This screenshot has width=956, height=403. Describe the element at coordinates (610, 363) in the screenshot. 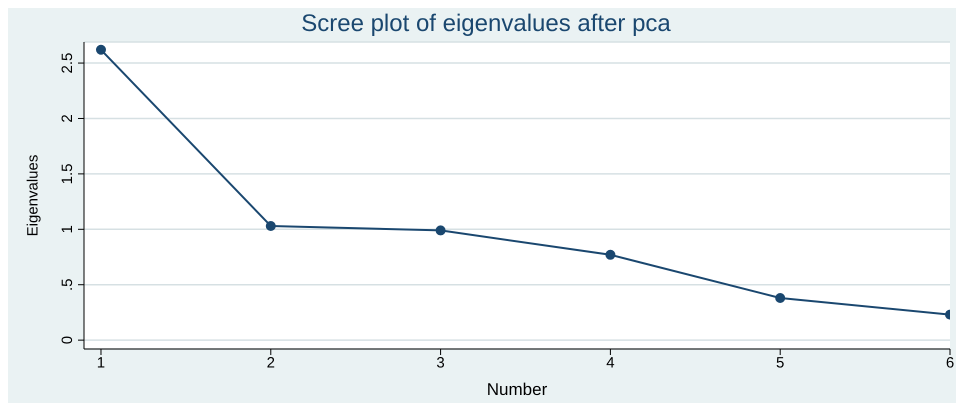

I see `x-tick-label: 4` at that location.